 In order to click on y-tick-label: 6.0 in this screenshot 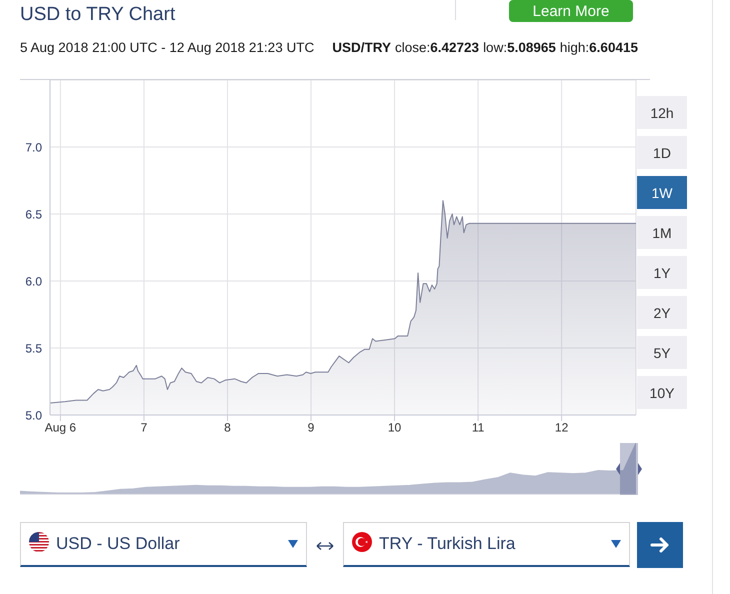, I will do `click(33, 281)`.